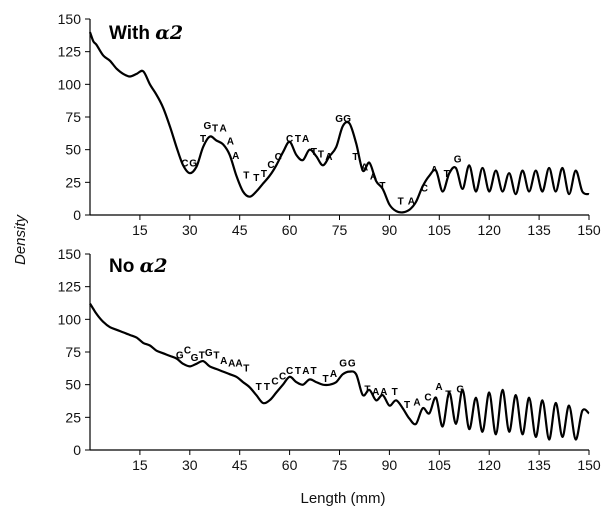 Image resolution: width=605 pixels, height=512 pixels. Describe the element at coordinates (138, 266) in the screenshot. I see `no-alpha2-title: No α2` at that location.